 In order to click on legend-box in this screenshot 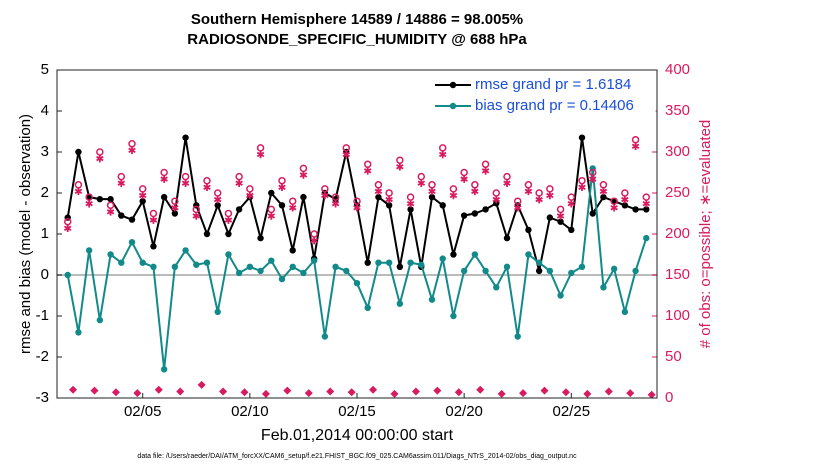, I will do `click(543, 96)`.